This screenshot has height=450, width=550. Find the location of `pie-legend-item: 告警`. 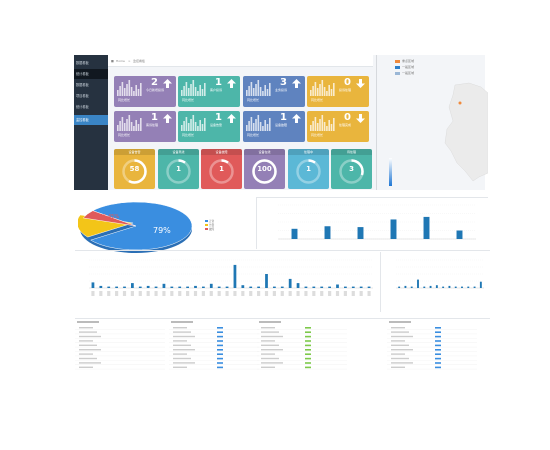

pie-legend-item: 告警 is located at coordinates (225, 225).